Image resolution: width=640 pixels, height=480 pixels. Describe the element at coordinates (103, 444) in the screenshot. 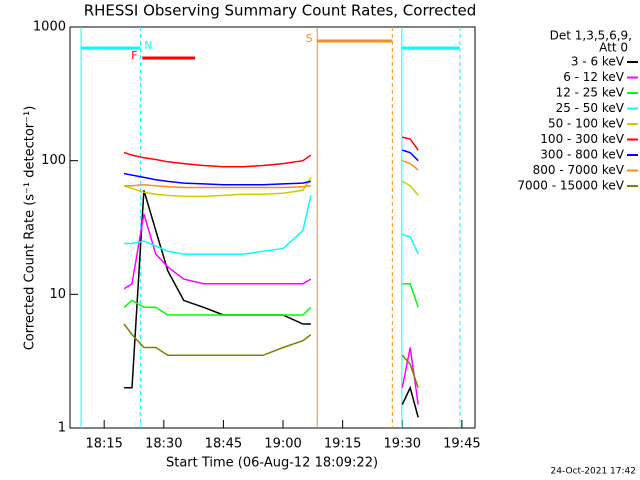

I see `x-tick-label: 18:15` at that location.